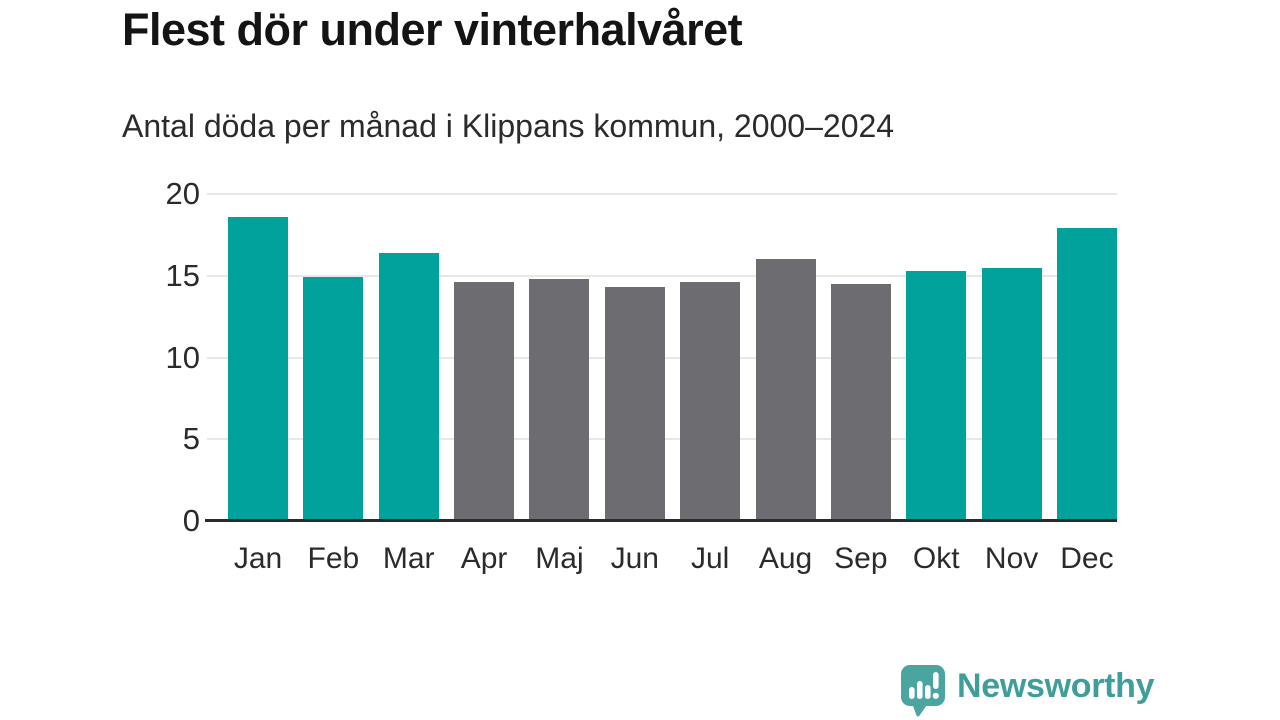 The width and height of the screenshot is (1280, 720). What do you see at coordinates (1087, 558) in the screenshot?
I see `x-tick-label-dec: Dec` at bounding box center [1087, 558].